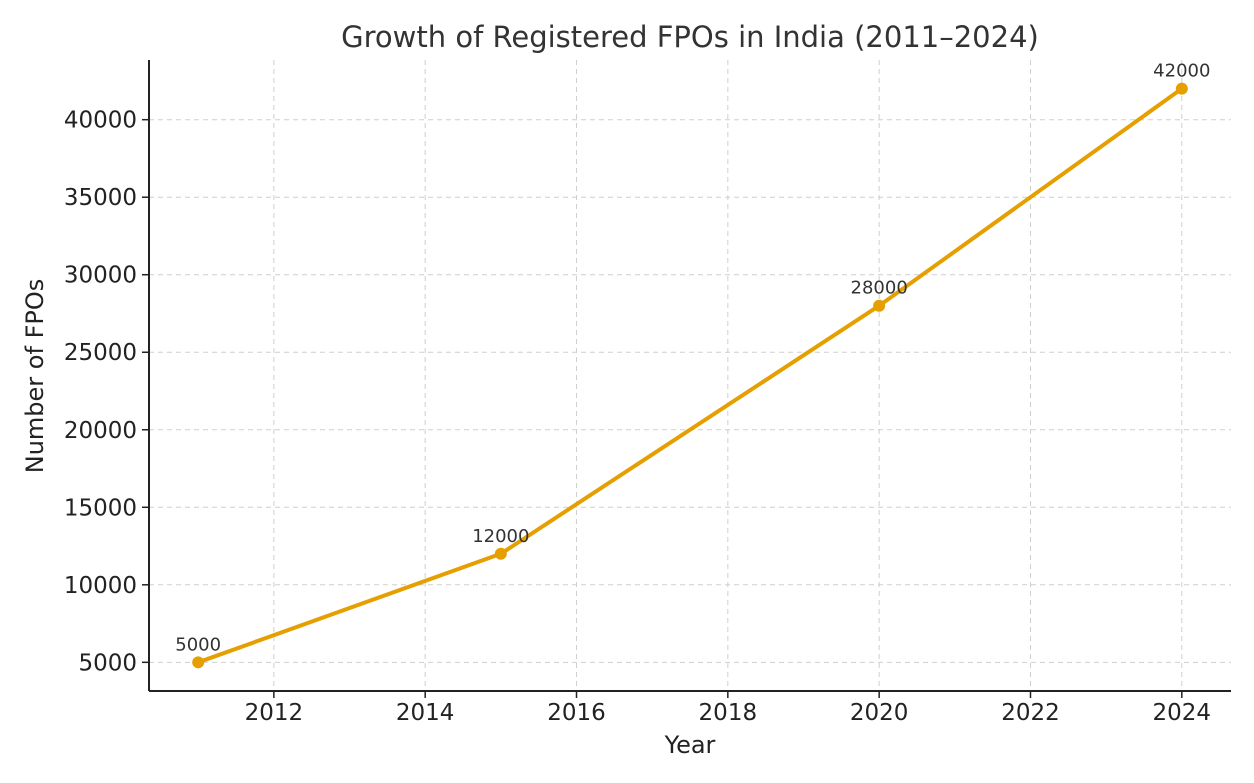 This screenshot has height=783, width=1254. What do you see at coordinates (100, 508) in the screenshot?
I see `y-tick-label-15000: 15000` at bounding box center [100, 508].